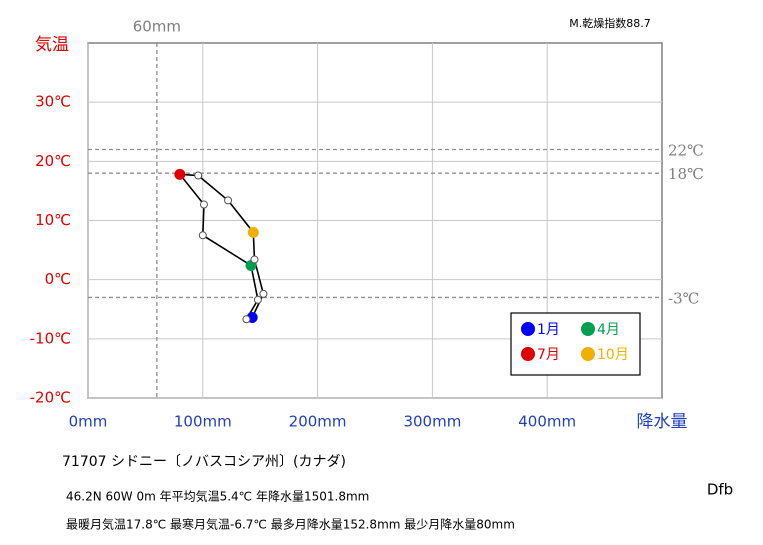 This screenshot has height=545, width=763. I want to click on x-tick-label: 400mm, so click(547, 422).